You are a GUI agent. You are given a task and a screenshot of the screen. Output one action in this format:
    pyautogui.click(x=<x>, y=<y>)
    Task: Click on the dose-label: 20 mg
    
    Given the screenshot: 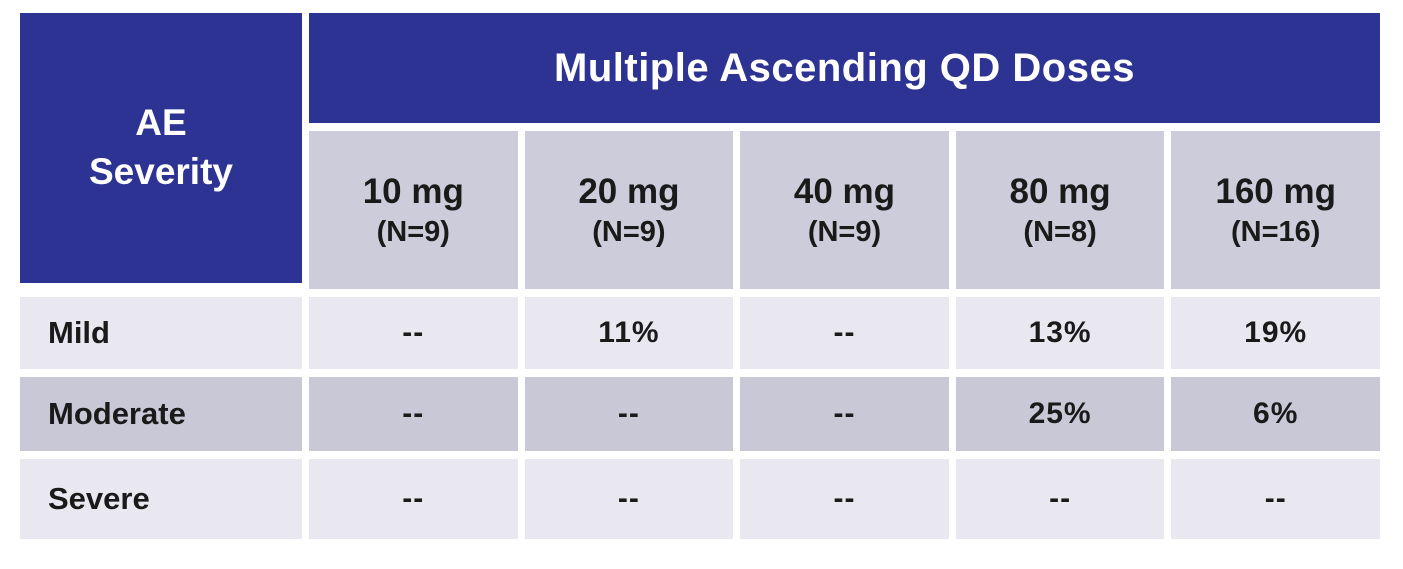 What is the action you would take?
    pyautogui.click(x=629, y=191)
    